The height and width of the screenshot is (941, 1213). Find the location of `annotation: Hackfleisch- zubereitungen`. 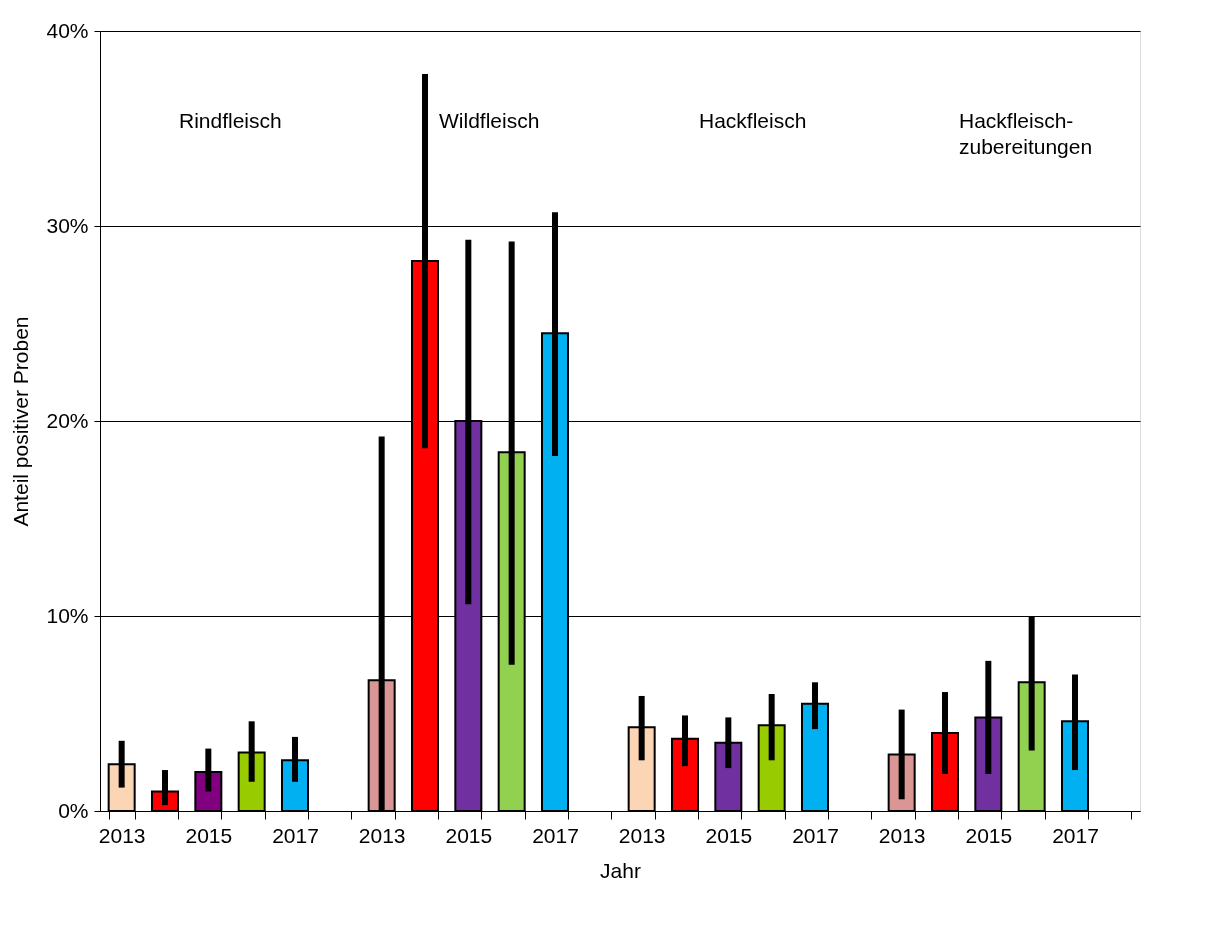

annotation: Hackfleisch- zubereitungen is located at coordinates (1026, 133).